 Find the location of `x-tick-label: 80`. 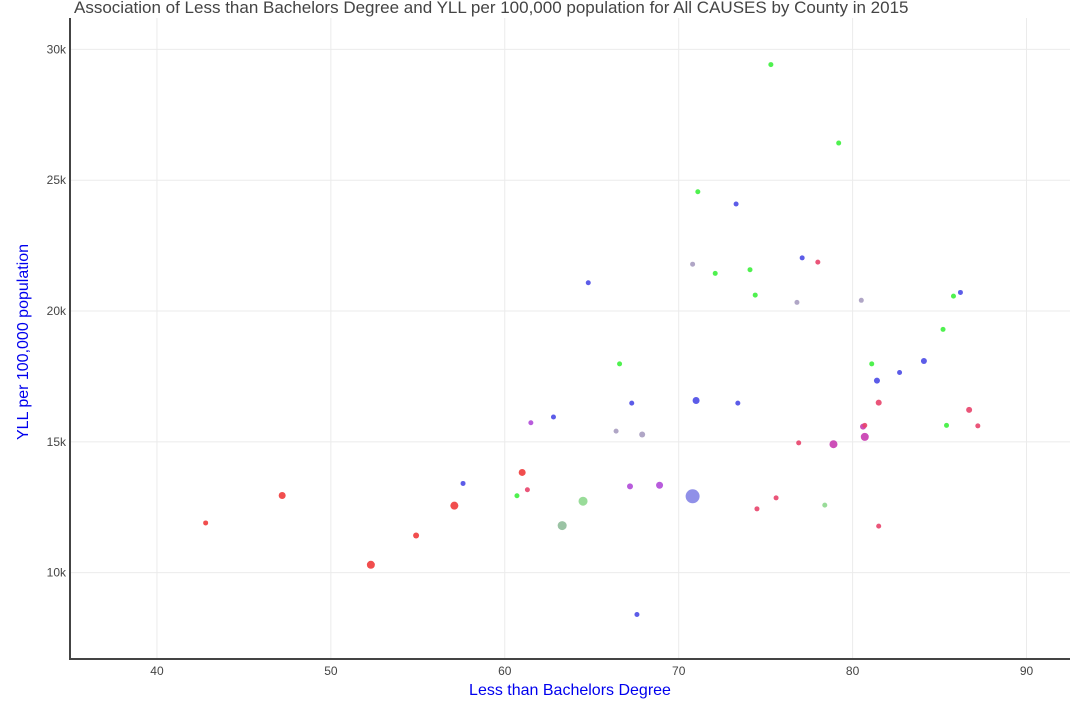

x-tick-label: 80 is located at coordinates (853, 671).